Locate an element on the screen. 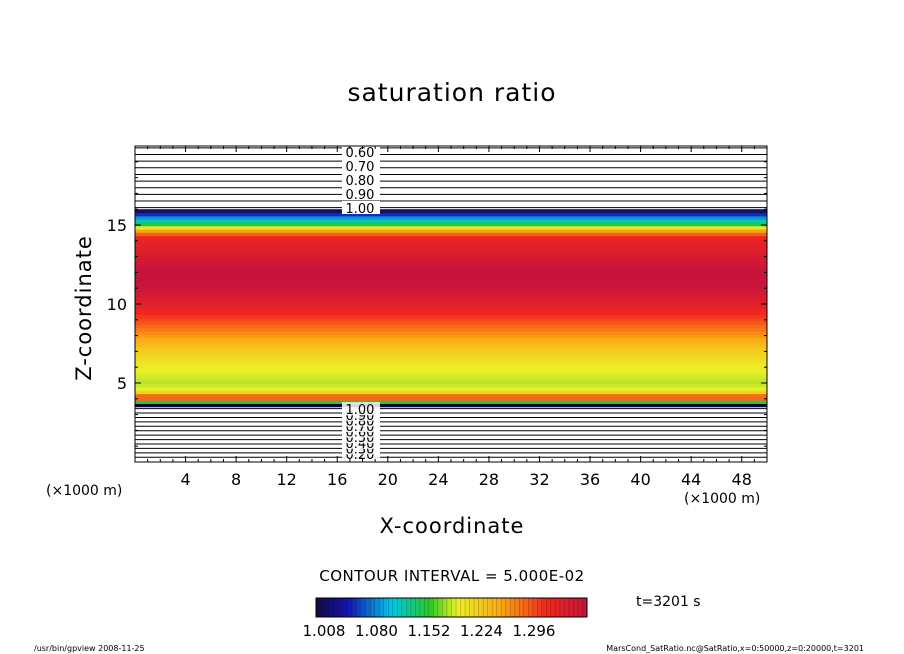 The width and height of the screenshot is (904, 654). contour-label: 0.80 is located at coordinates (360, 181).